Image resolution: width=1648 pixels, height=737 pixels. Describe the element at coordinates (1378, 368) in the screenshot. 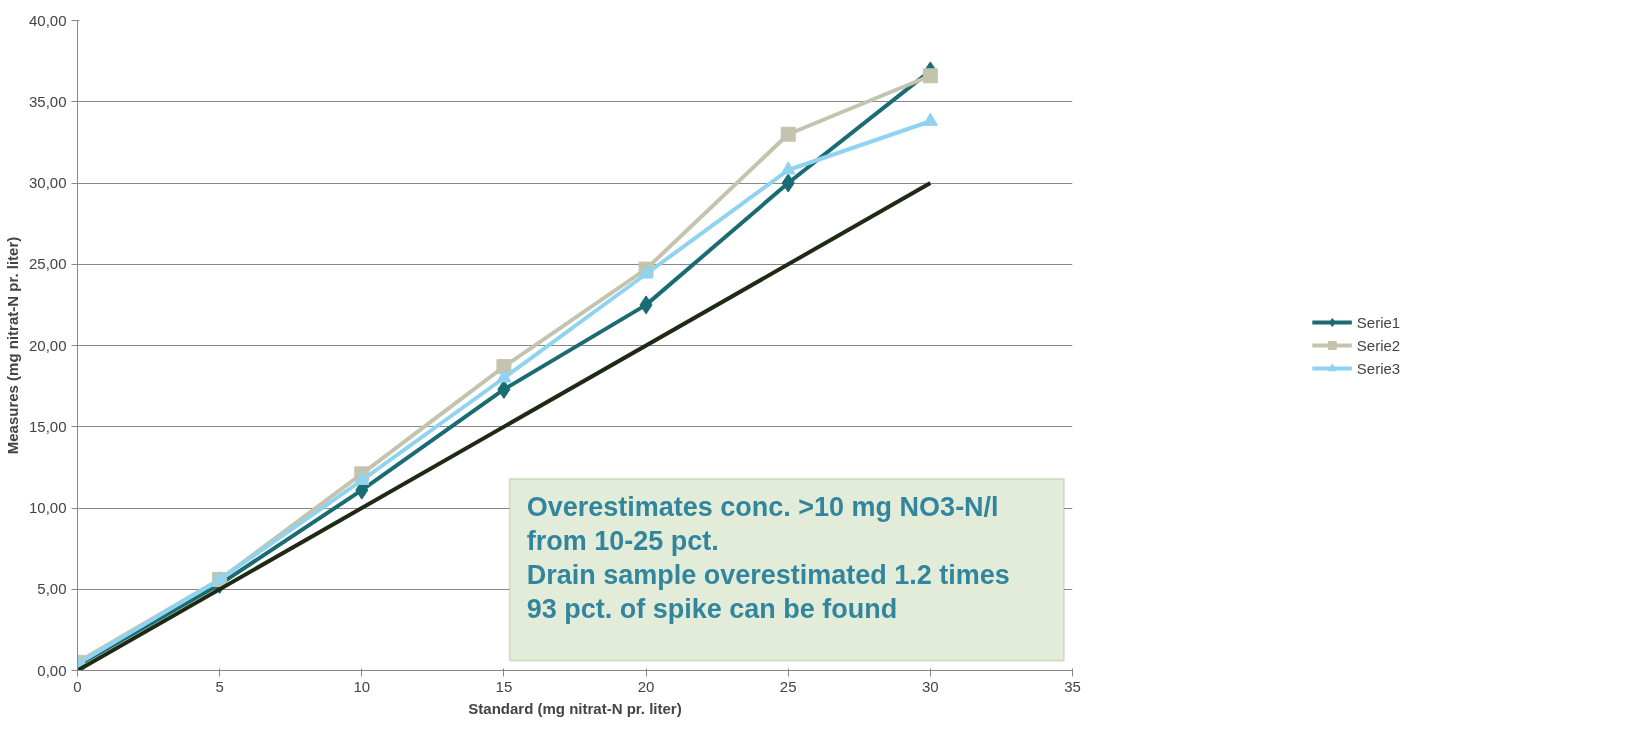

I see `legend-label: Serie3` at that location.